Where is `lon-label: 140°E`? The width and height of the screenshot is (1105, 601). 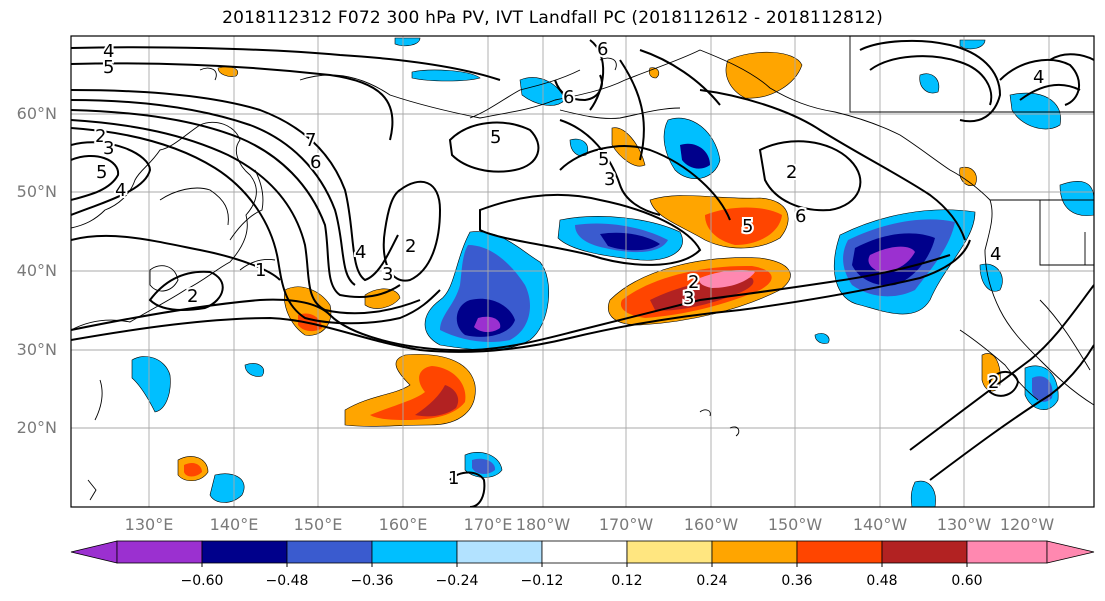
lon-label: 140°E is located at coordinates (234, 524).